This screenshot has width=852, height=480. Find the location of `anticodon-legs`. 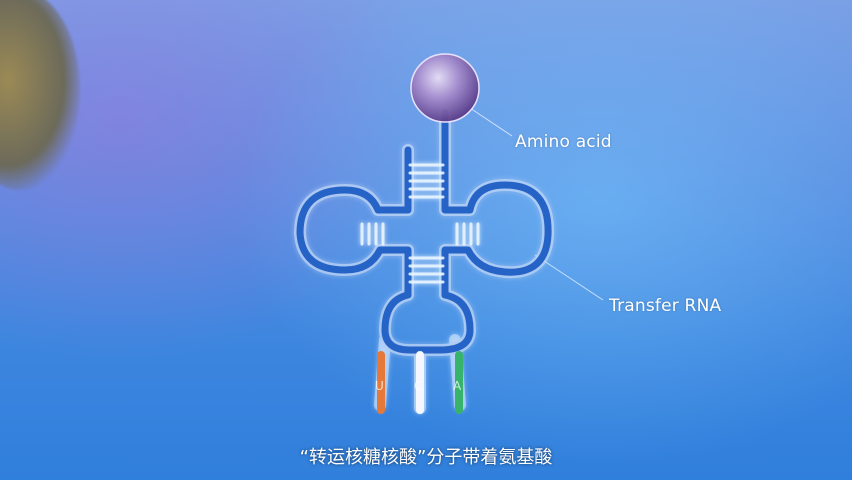

anticodon-legs is located at coordinates (420, 382).